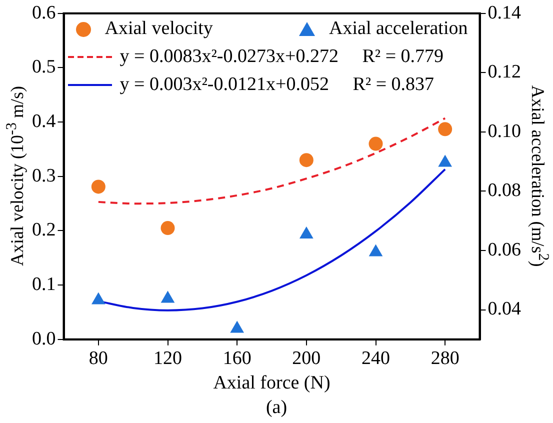  What do you see at coordinates (306, 358) in the screenshot?
I see `x-tick-label: 200` at bounding box center [306, 358].